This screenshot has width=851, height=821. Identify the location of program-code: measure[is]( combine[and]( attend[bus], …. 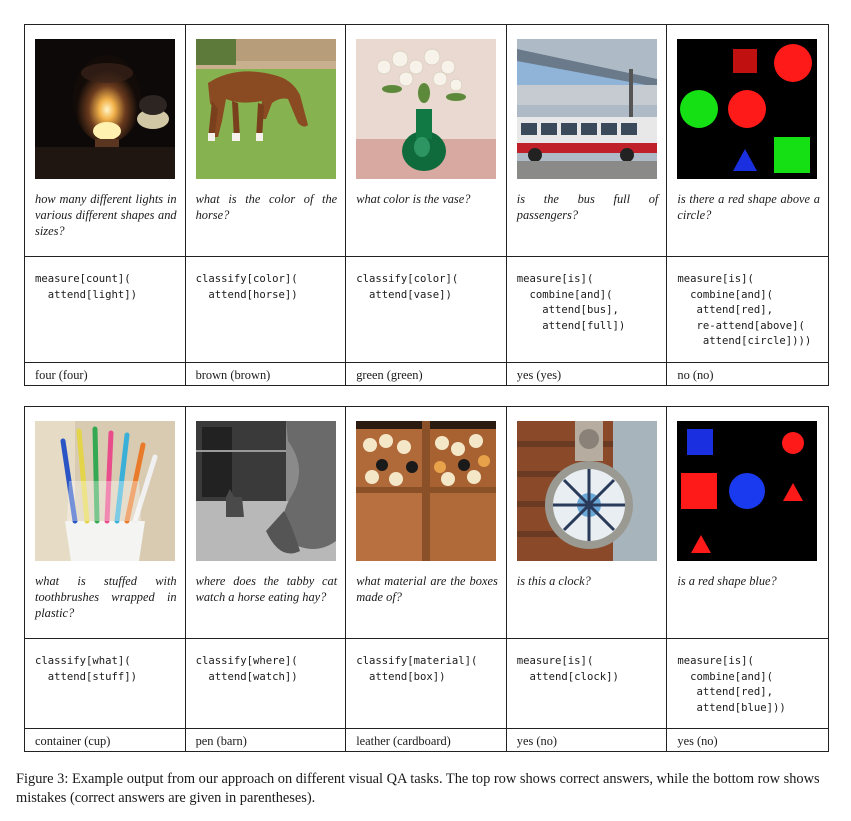
(571, 302).